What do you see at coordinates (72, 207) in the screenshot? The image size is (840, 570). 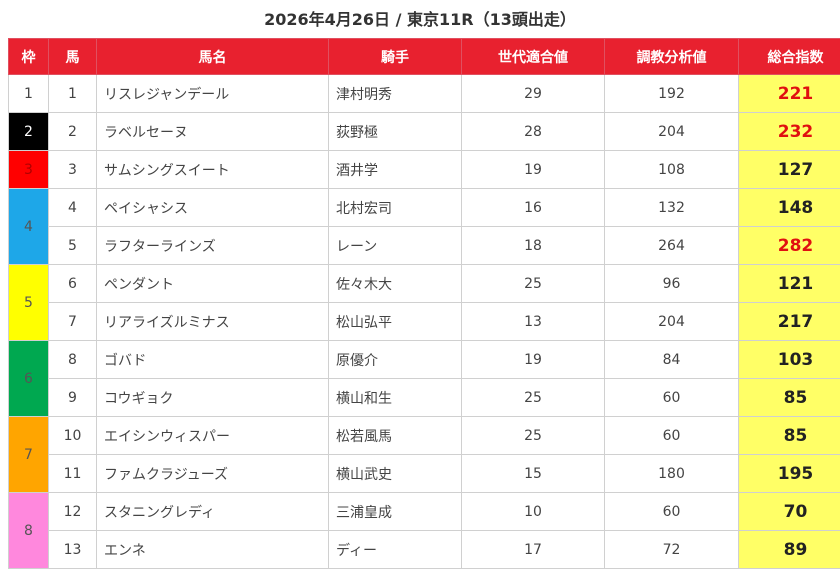 I see `horse-number-cell: 4` at bounding box center [72, 207].